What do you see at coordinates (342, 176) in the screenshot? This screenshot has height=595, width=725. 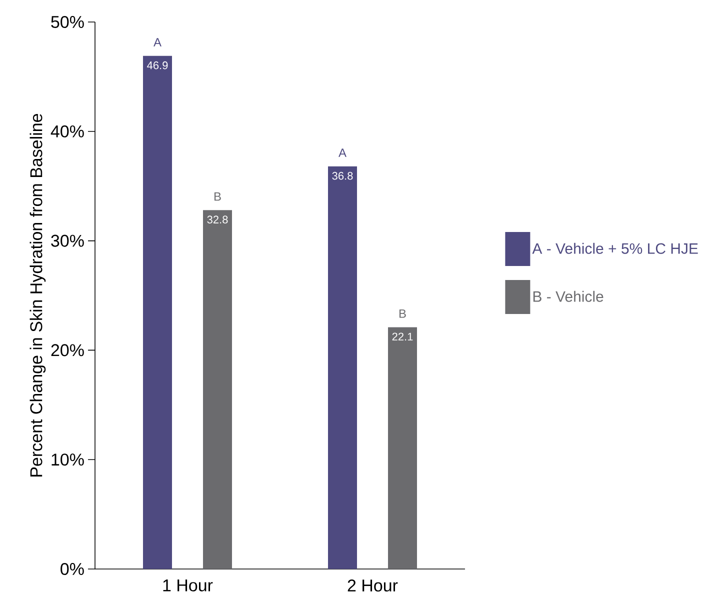 I see `data-label: 36.8` at bounding box center [342, 176].